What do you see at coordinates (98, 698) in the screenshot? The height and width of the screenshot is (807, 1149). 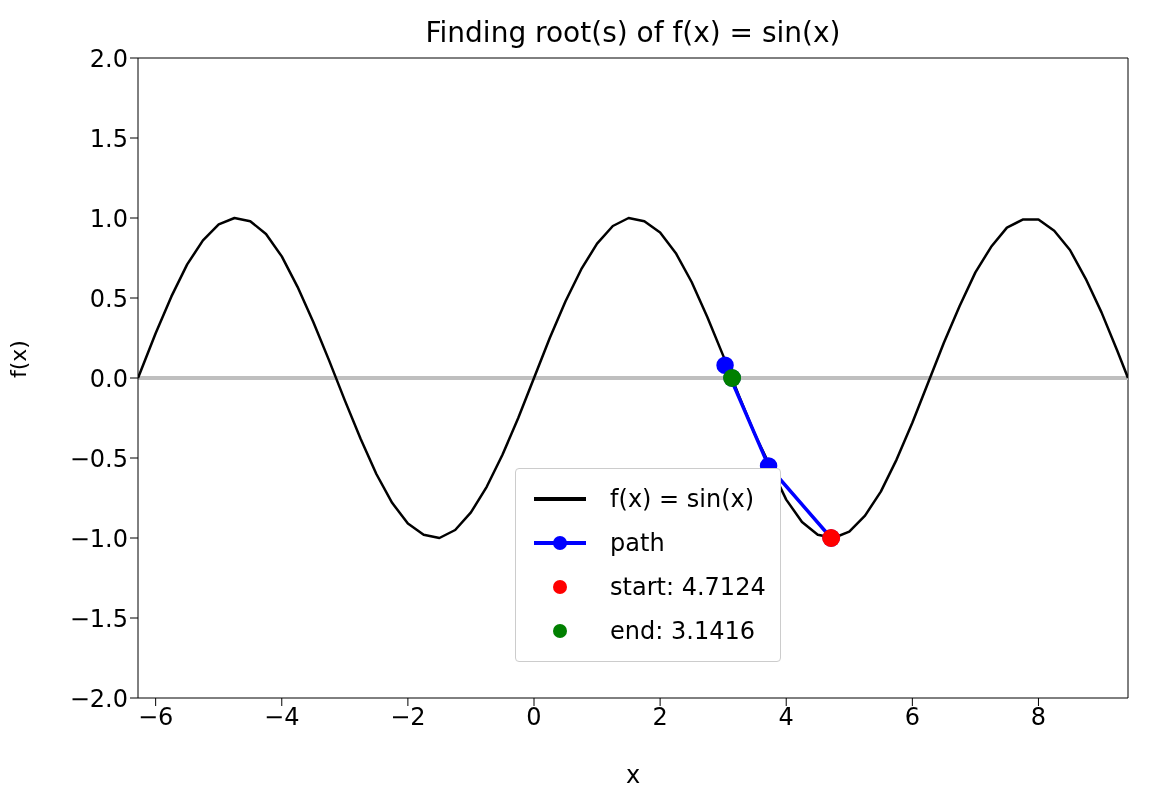 I see `y-tick-label: −2.0` at bounding box center [98, 698].